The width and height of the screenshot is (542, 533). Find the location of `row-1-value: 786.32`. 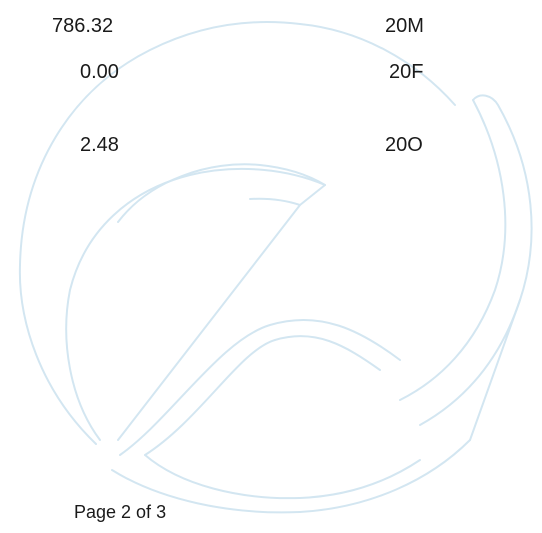

row-1-value: 786.32 is located at coordinates (83, 26).